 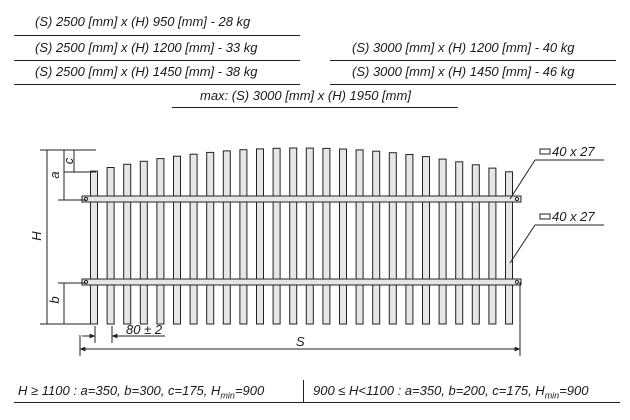 I want to click on note-right-text: 900 ≤ H<1100 : a=350, b=200, c=175, H, so click(x=429, y=390).